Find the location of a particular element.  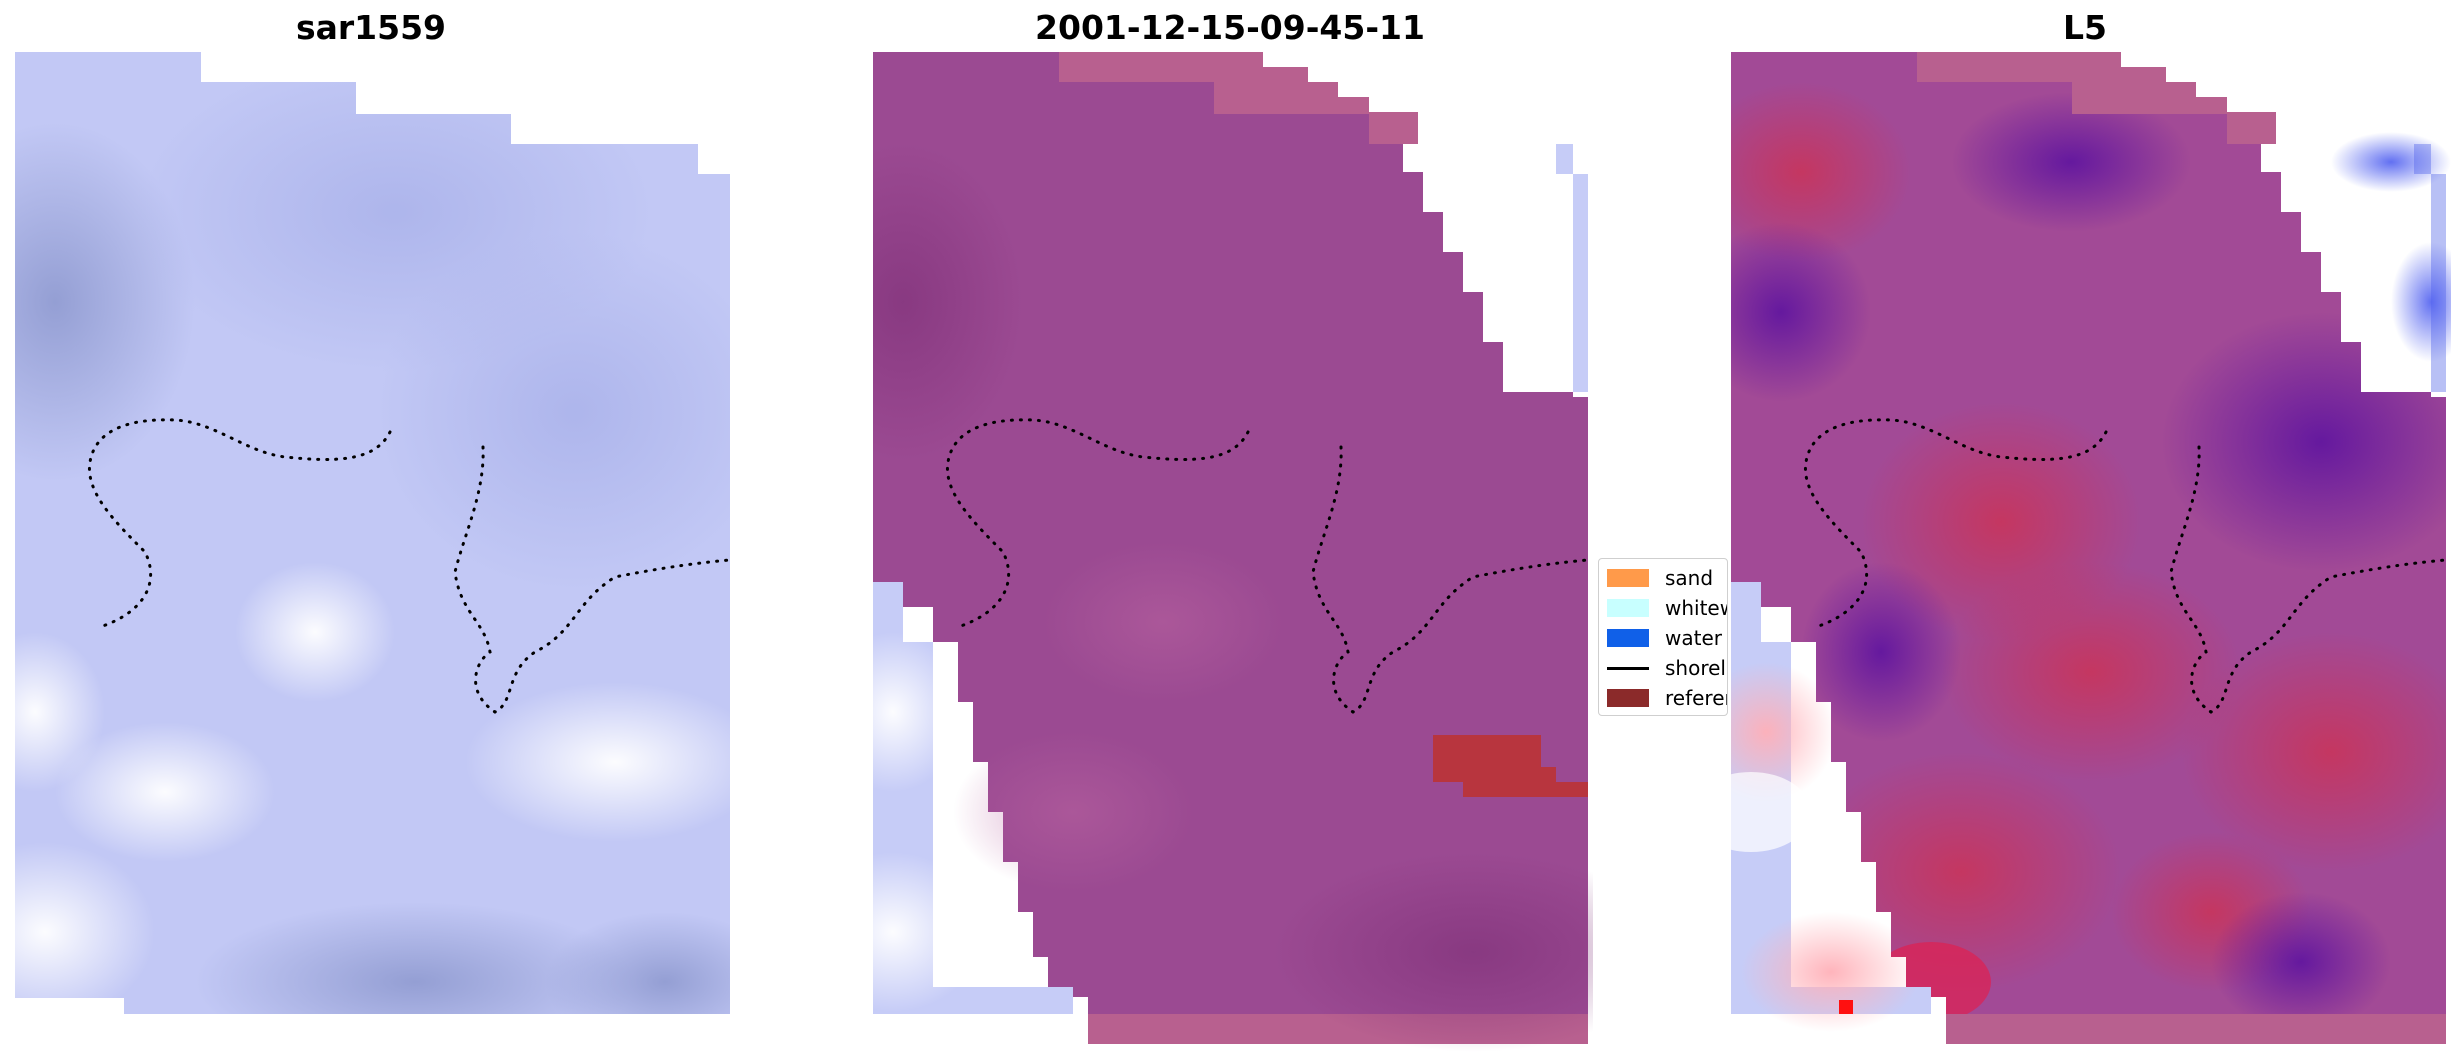

legend-item-shoreline: shoreline is located at coordinates (1667, 668).